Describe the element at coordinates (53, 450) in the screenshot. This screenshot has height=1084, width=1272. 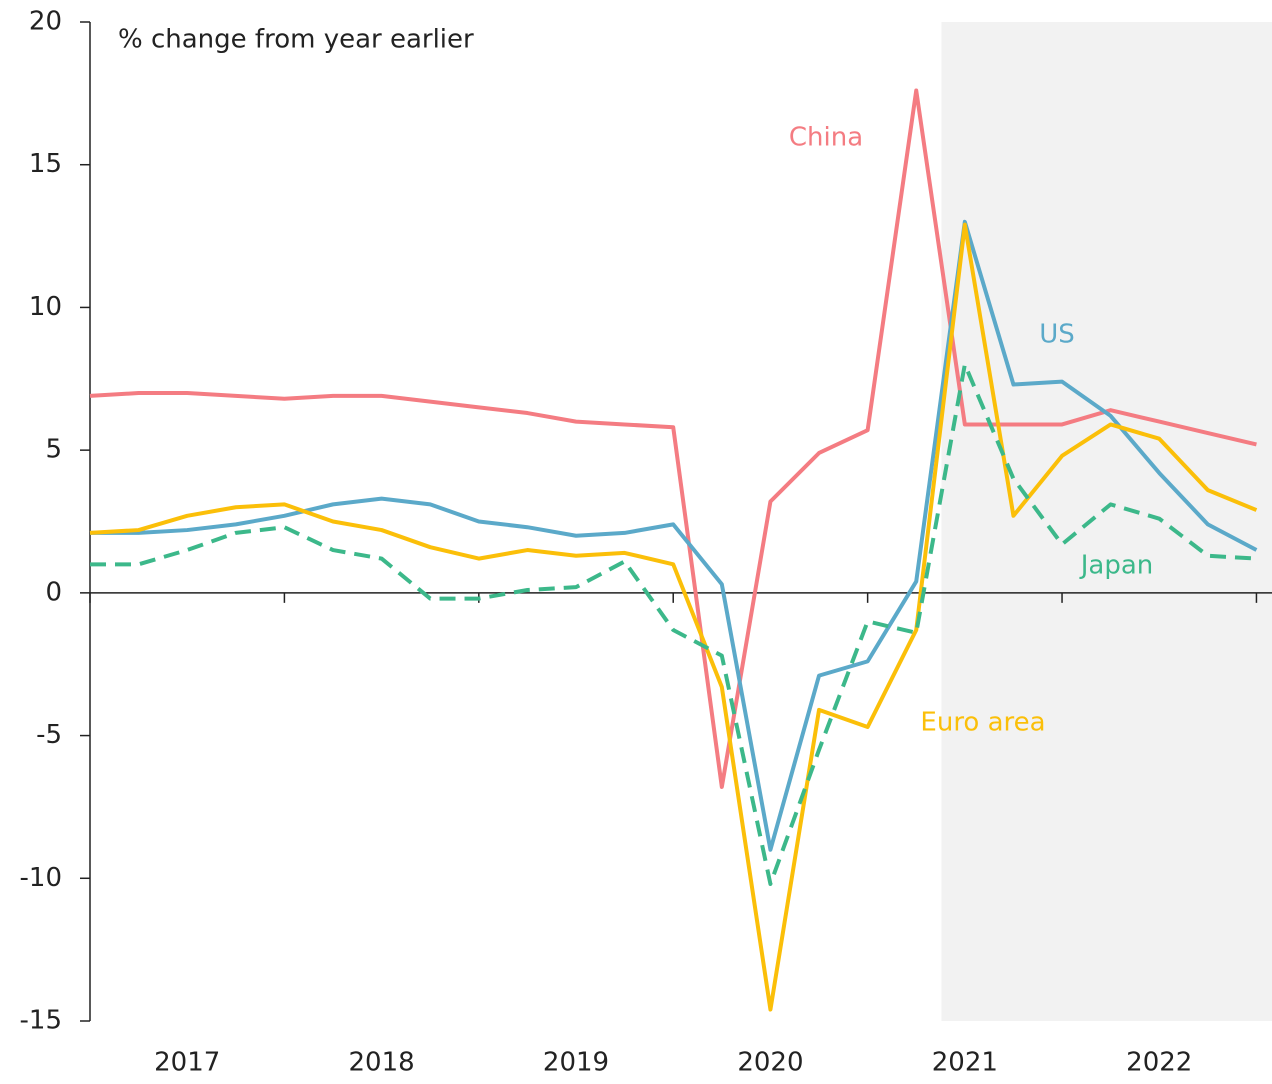
I see `y-tick-label: 5` at that location.